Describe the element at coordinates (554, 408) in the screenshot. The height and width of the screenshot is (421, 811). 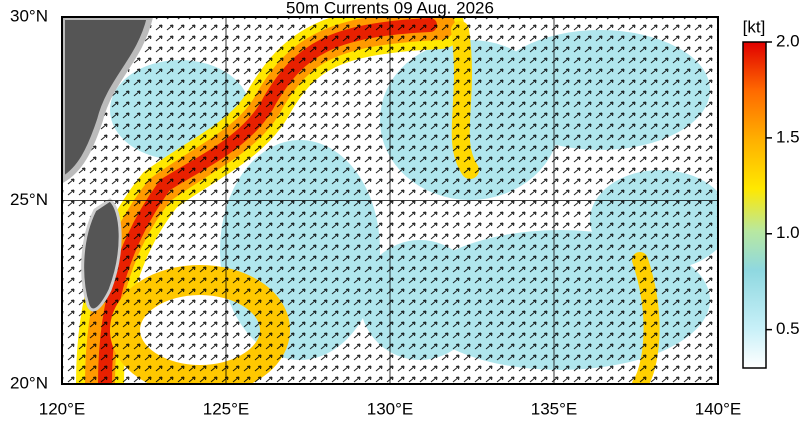
I see `x-tick-label: 135°E` at that location.